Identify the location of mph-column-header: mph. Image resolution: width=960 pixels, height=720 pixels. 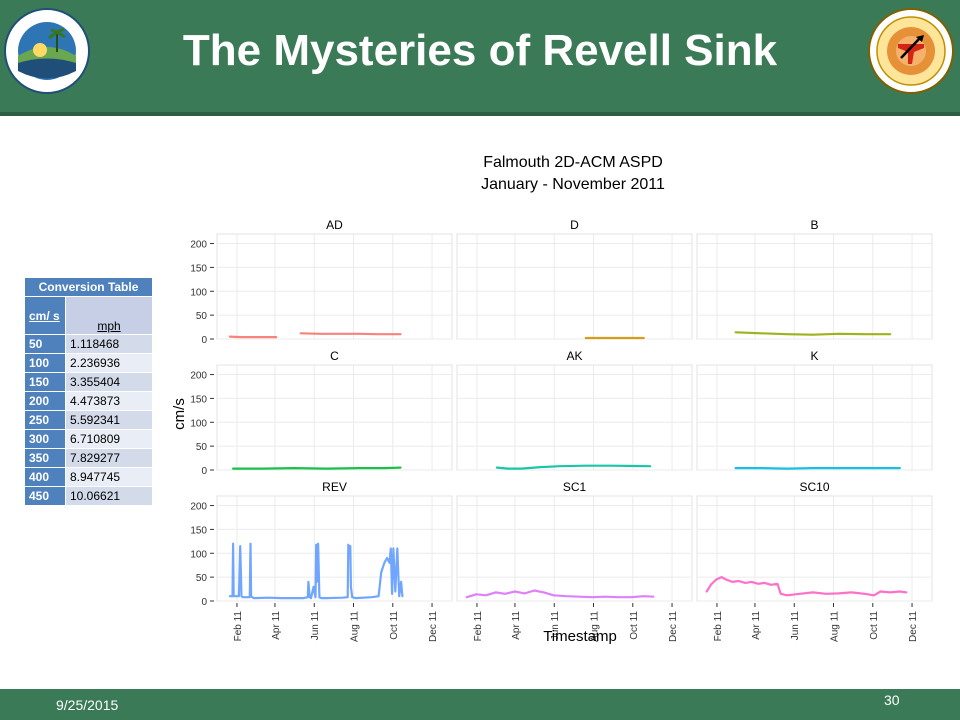
(109, 315).